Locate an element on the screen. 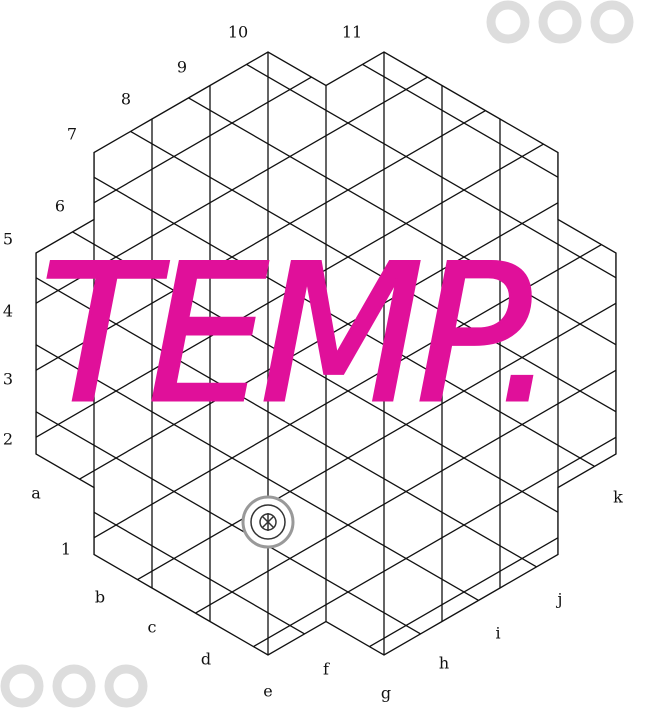 This screenshot has height=711, width=653. column-label: g is located at coordinates (386, 693).